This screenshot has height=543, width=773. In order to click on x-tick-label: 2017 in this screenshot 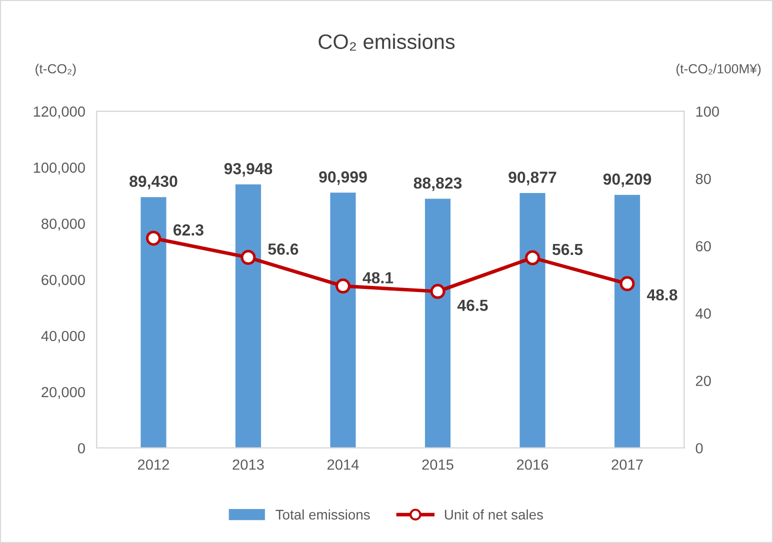, I will do `click(627, 464)`.